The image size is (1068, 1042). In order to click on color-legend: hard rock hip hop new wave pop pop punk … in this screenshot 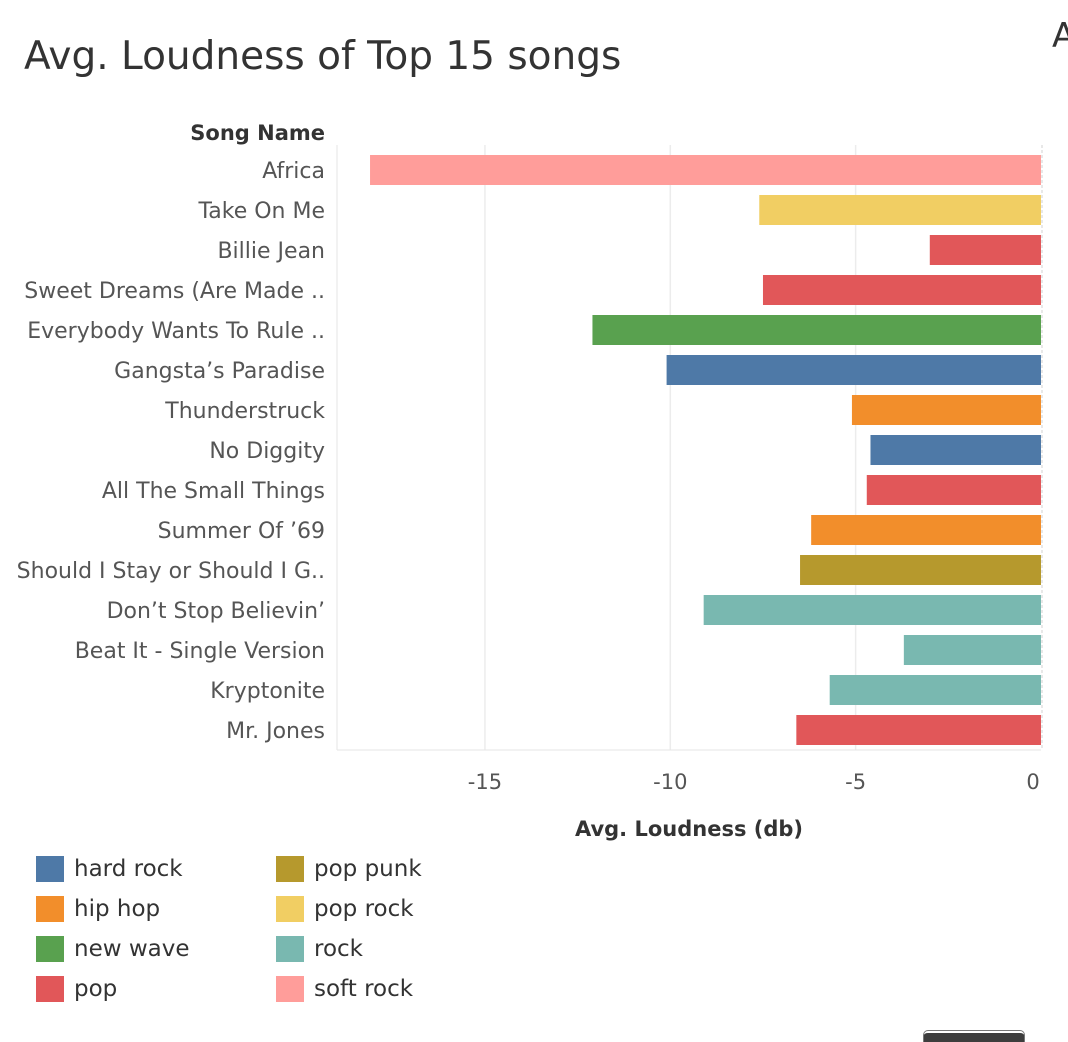, I will do `click(316, 940)`.